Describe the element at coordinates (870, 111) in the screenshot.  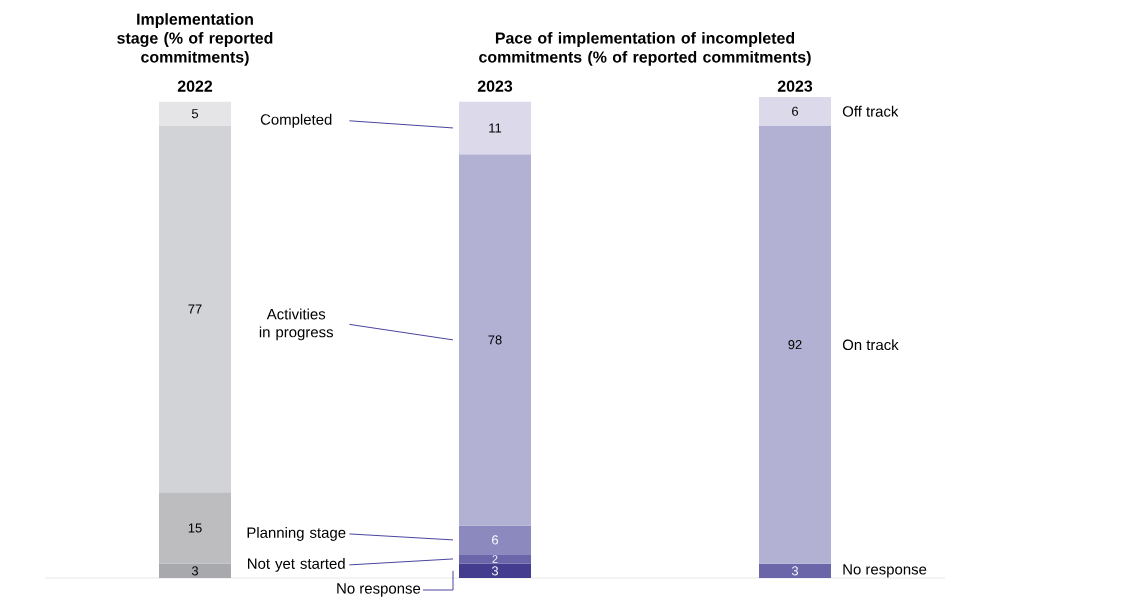
I see `series-label: Off track` at that location.